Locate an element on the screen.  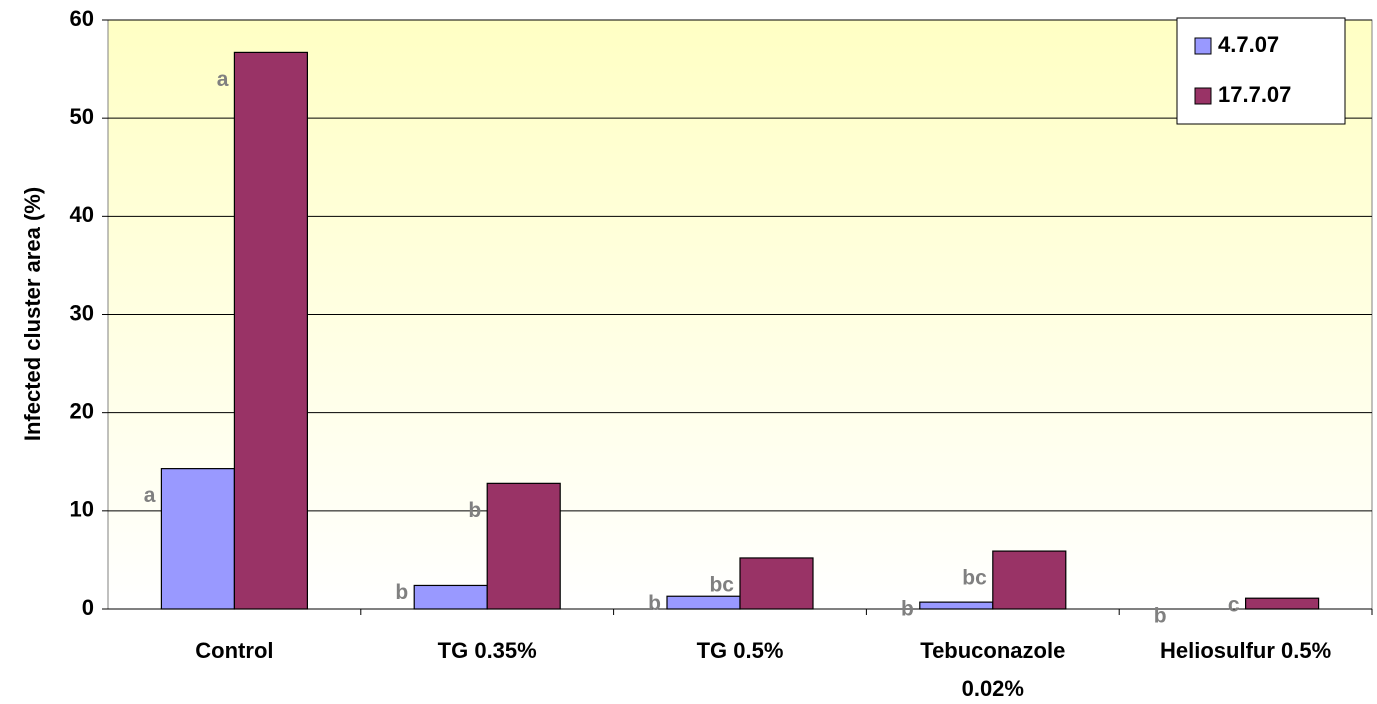
significance-letter: c is located at coordinates (1234, 605).